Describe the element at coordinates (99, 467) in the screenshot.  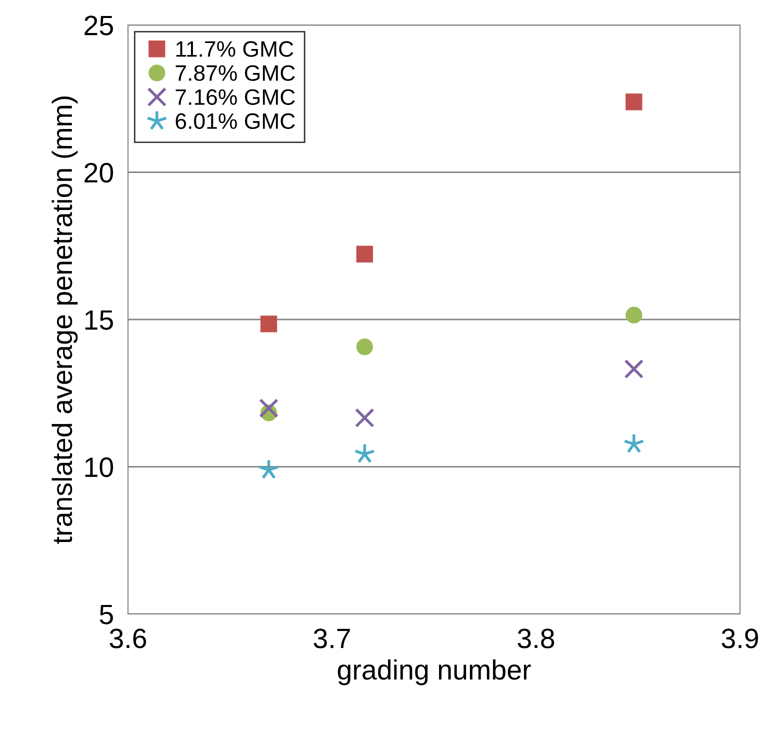
I see `y-tick-label: 10` at that location.